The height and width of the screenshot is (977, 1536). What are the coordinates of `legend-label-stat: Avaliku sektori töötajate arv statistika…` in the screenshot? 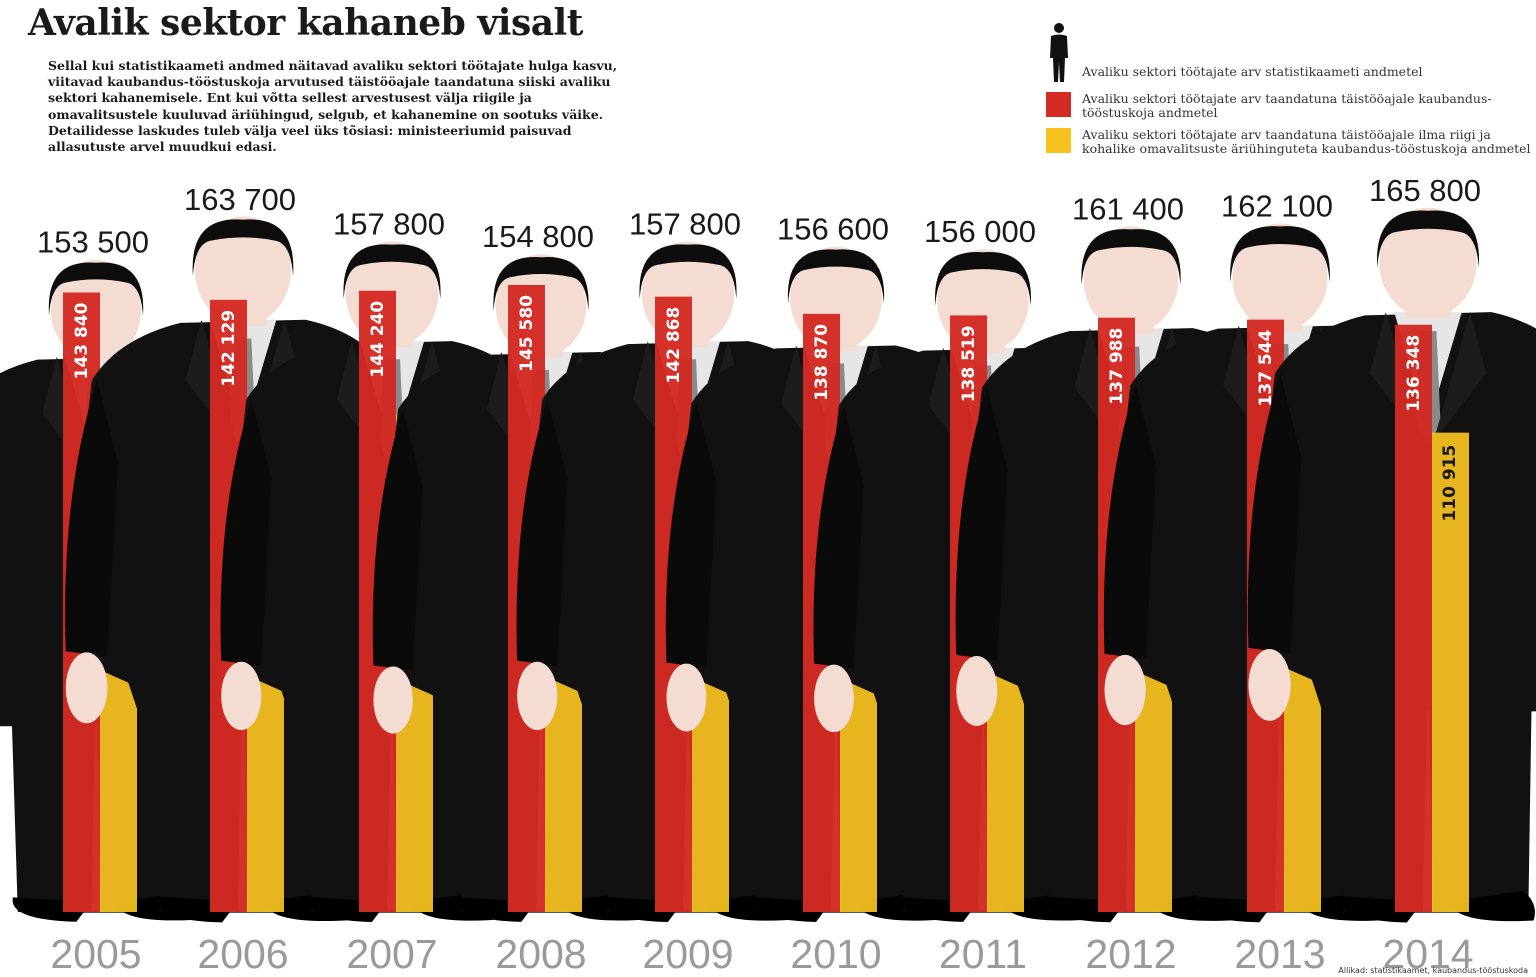 It's located at (1252, 71).